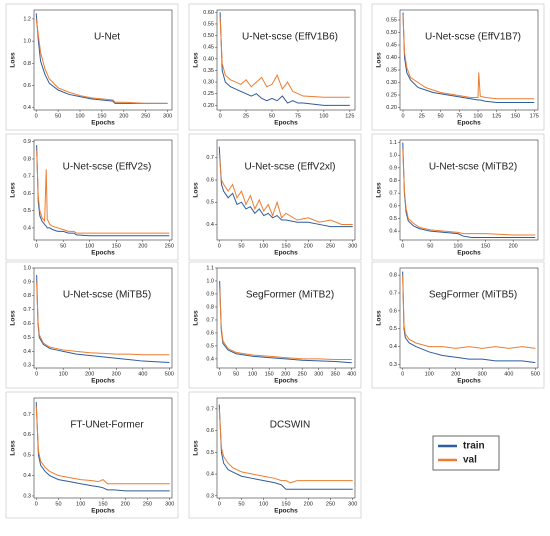  I want to click on y-tick-label: 0.3, so click(27, 496).